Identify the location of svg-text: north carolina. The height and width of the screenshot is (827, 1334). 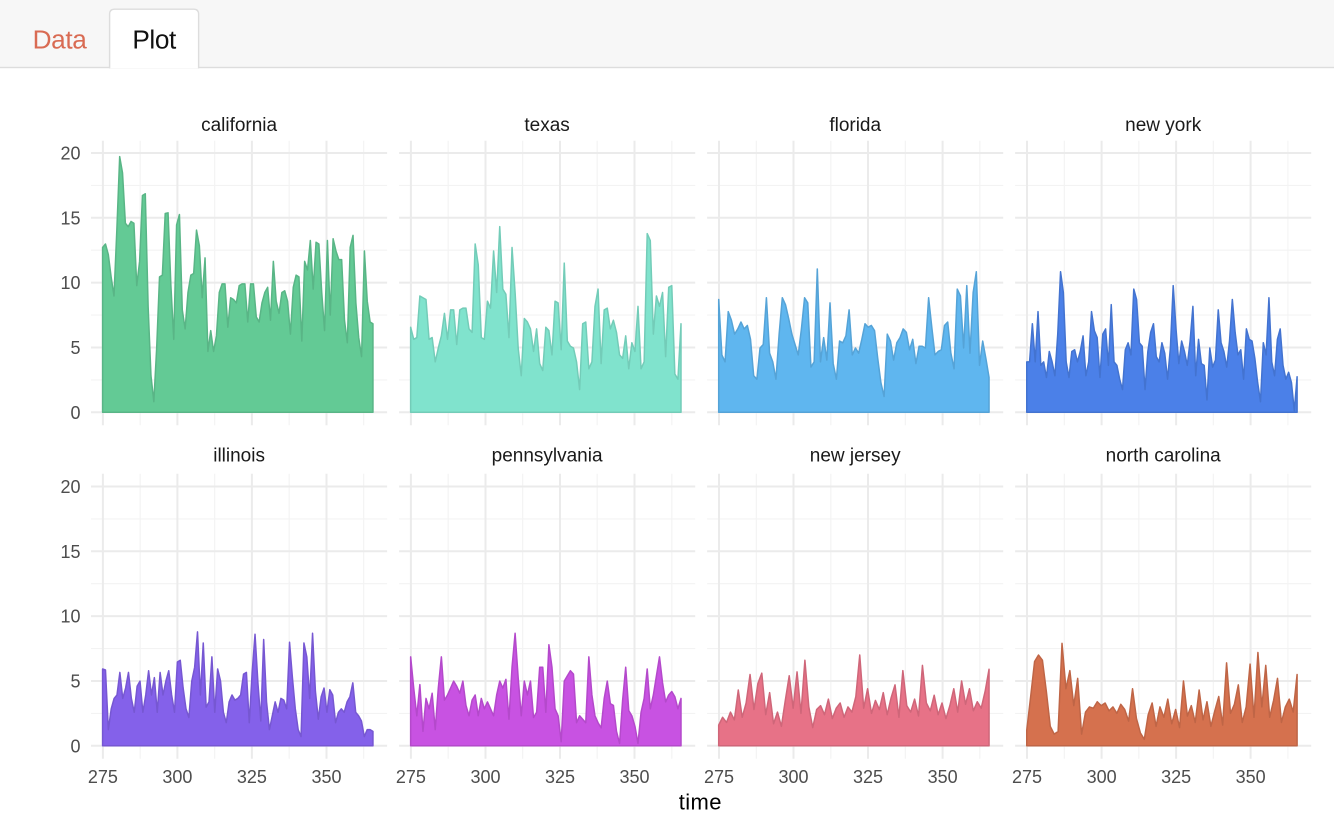
(1164, 456).